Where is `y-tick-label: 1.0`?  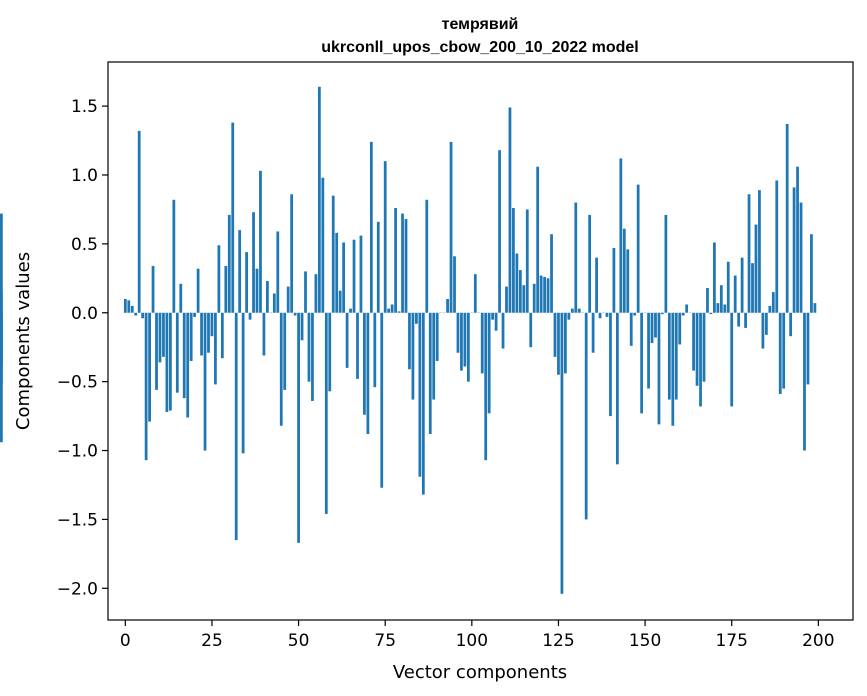
y-tick-label: 1.0 is located at coordinates (84, 176).